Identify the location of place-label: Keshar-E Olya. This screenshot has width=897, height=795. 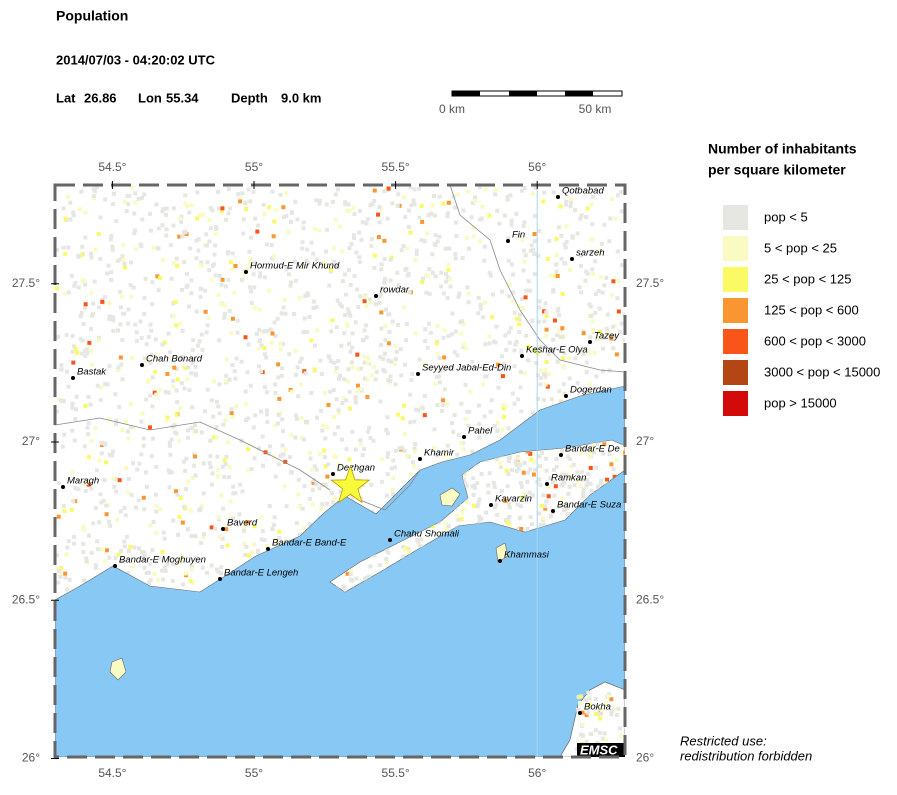
(557, 350).